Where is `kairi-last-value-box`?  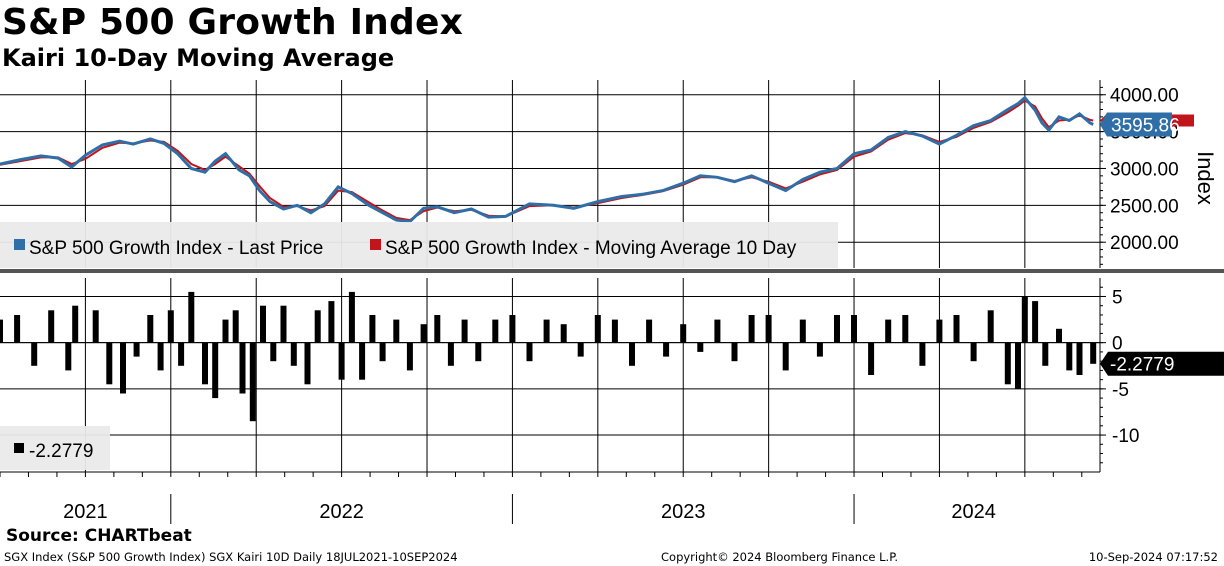 kairi-last-value-box is located at coordinates (1162, 363).